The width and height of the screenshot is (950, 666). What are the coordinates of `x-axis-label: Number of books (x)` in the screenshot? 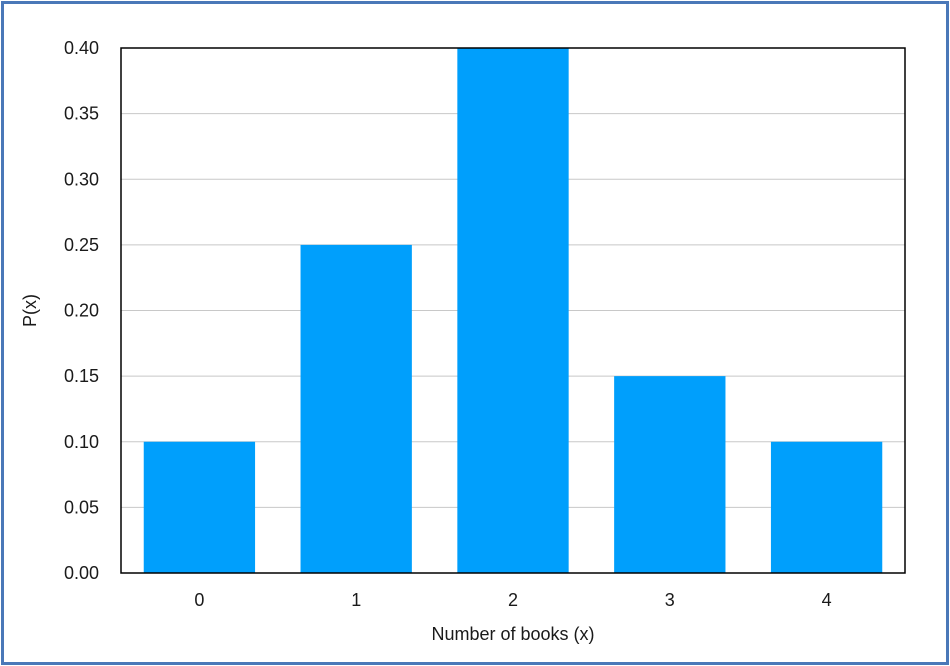 It's located at (512, 634).